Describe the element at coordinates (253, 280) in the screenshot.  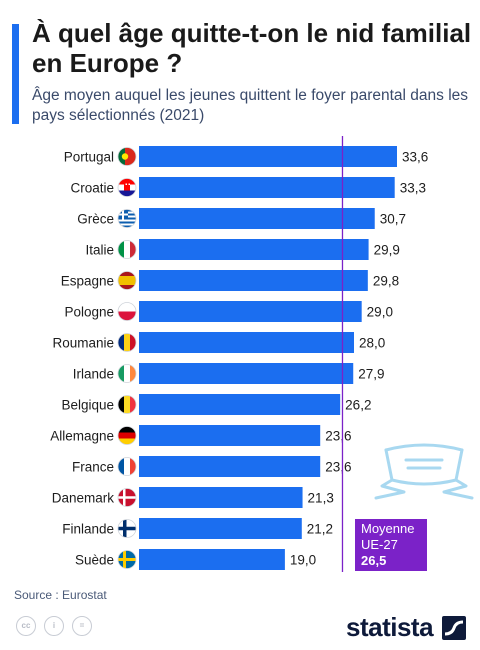
I see `bar-spain` at that location.